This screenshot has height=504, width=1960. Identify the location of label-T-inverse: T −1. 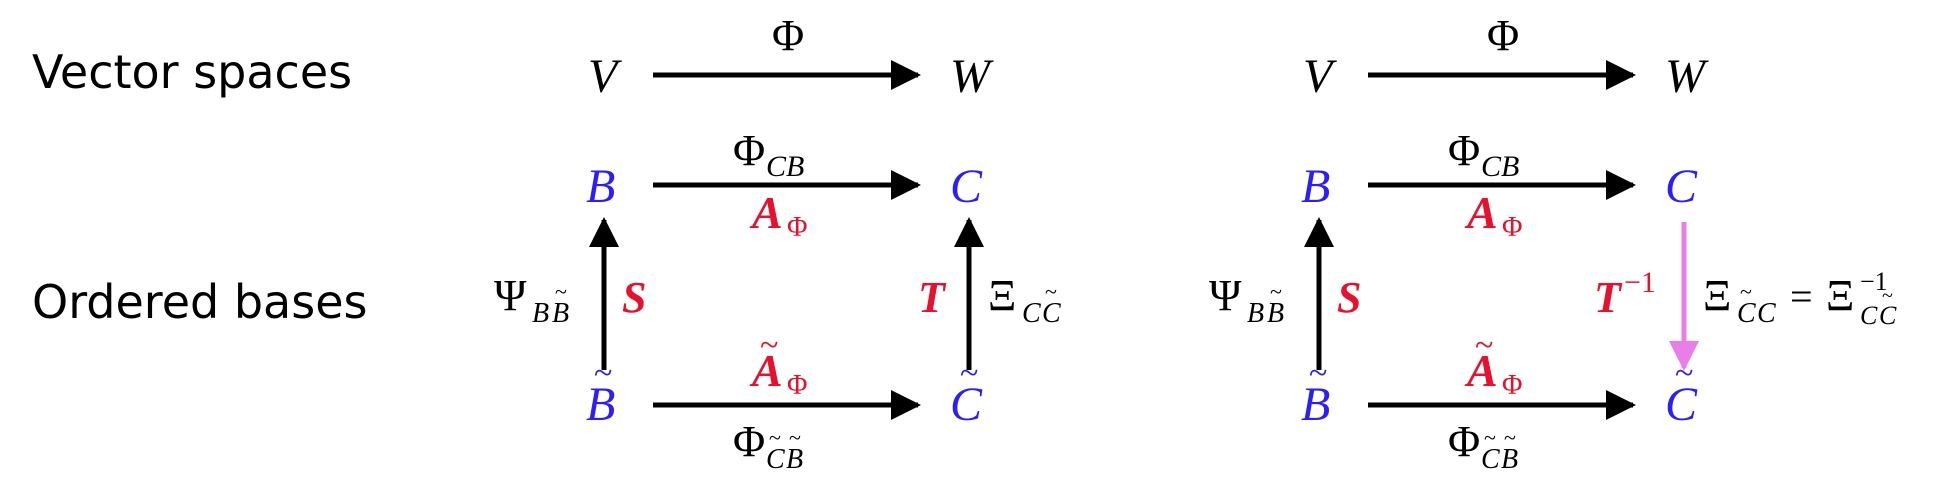
(1625, 294).